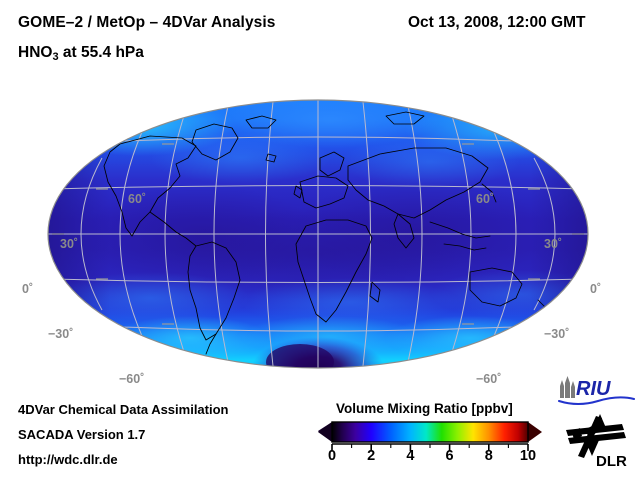  I want to click on page-subtitle: HNO3 at 55.4 hPa, so click(81, 53).